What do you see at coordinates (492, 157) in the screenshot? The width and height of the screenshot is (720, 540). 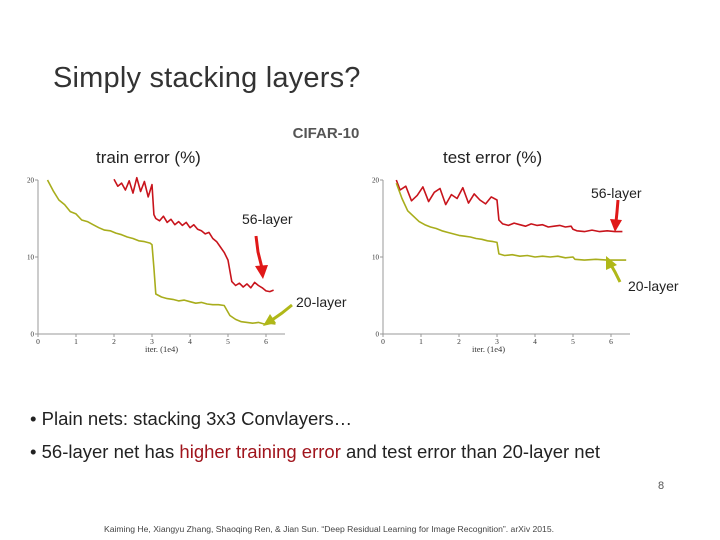 I see `test-chart-title: test error (%)` at bounding box center [492, 157].